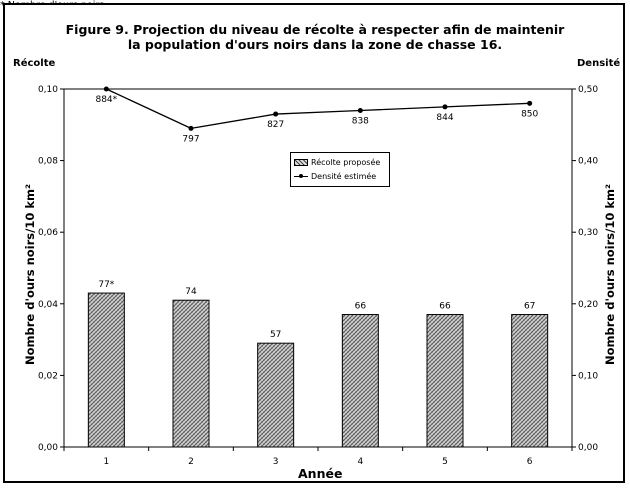 The height and width of the screenshot is (488, 630). I want to click on right-tick-label: 0,00, so click(588, 448).